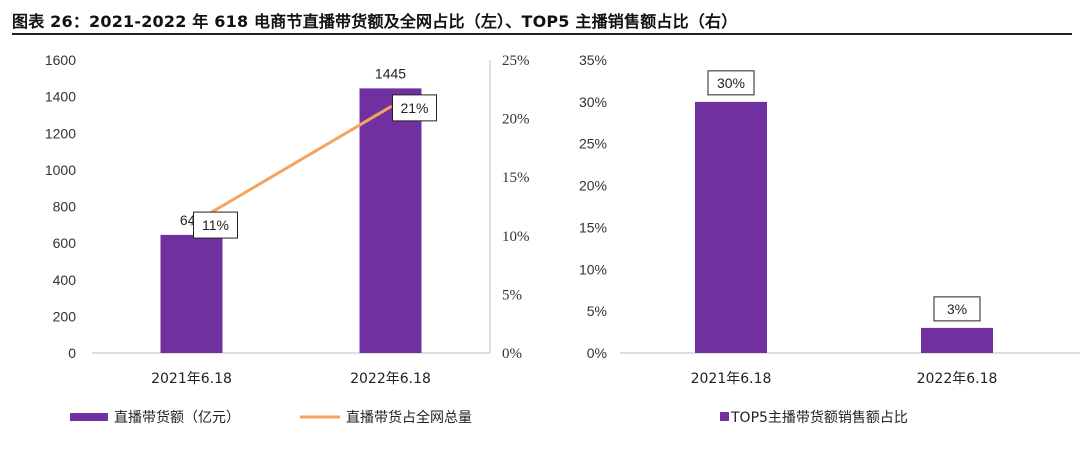 This screenshot has width=1080, height=452. I want to click on y-right-tick-label: 15%, so click(516, 178).